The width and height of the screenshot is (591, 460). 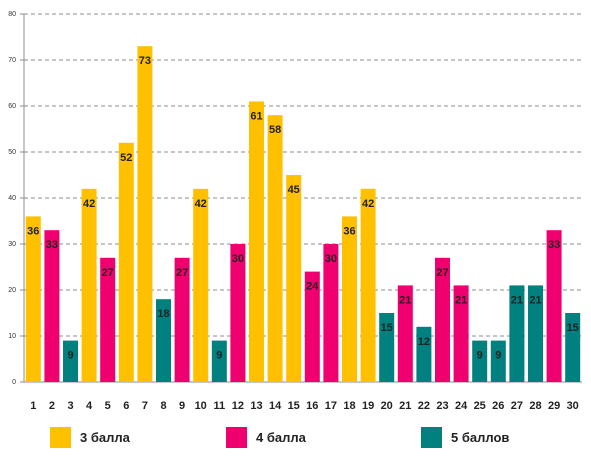 I want to click on x-tick-label: 12, so click(x=238, y=406).